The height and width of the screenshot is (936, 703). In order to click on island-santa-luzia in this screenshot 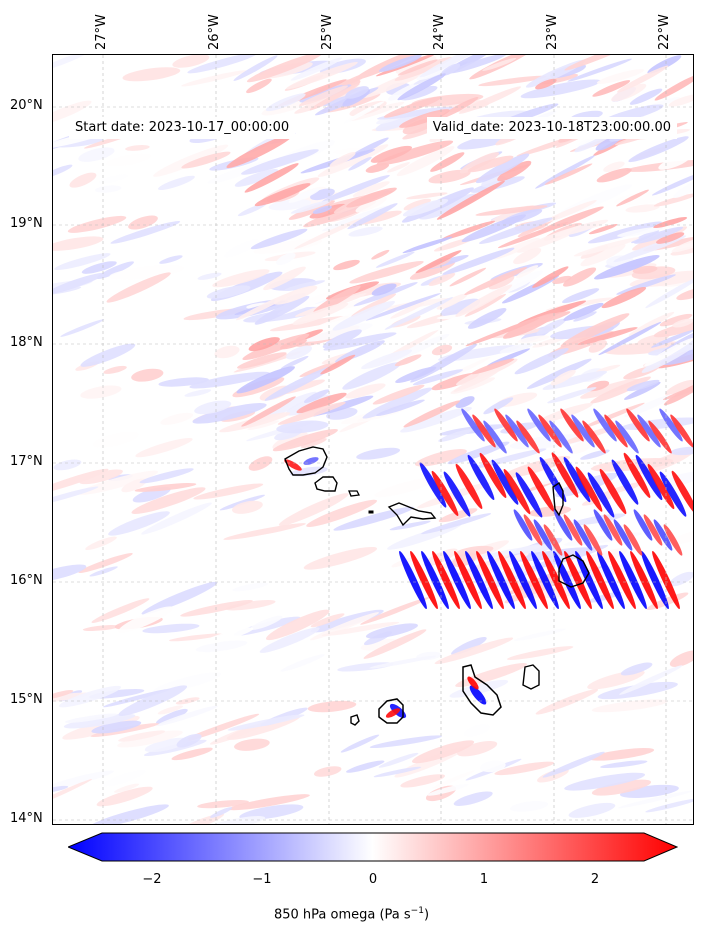, I will do `click(354, 493)`.